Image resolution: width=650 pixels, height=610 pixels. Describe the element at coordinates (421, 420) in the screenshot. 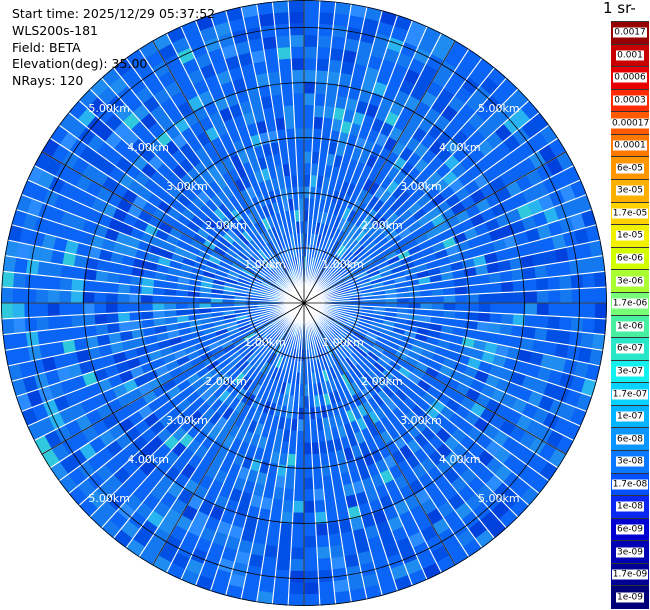

I see `range-ring-label: 3.00km` at that location.